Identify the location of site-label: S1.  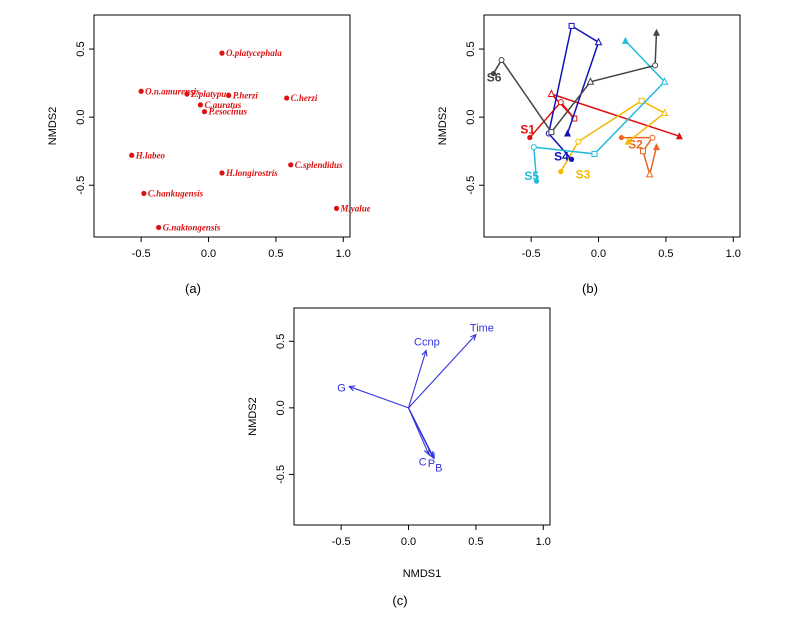
(527, 129).